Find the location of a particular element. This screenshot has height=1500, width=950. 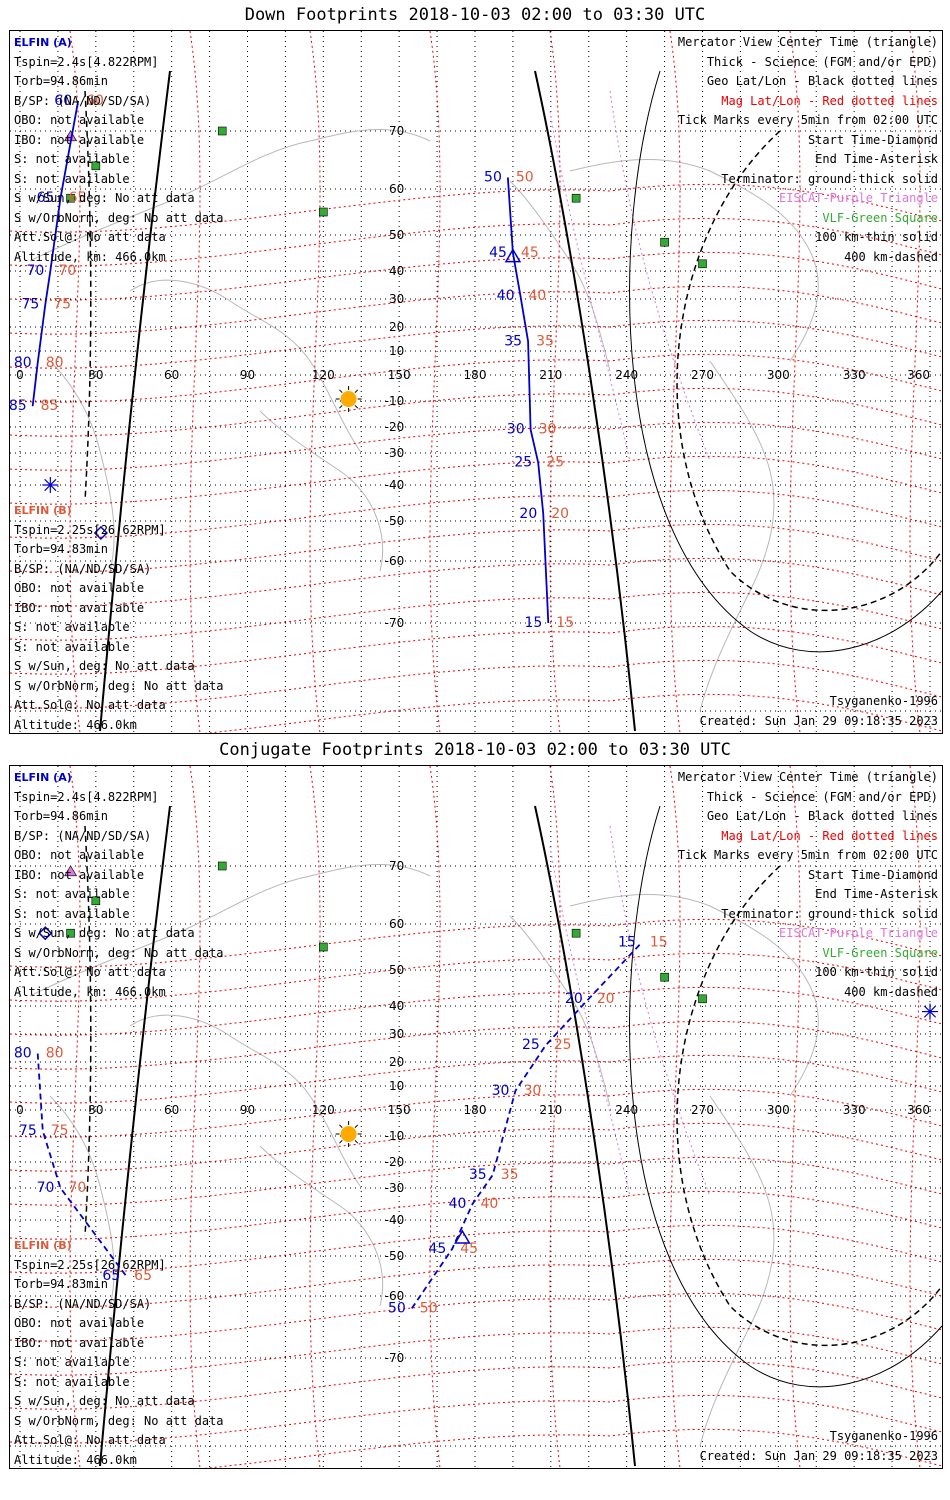

terminator-line is located at coordinates (585, 1136).